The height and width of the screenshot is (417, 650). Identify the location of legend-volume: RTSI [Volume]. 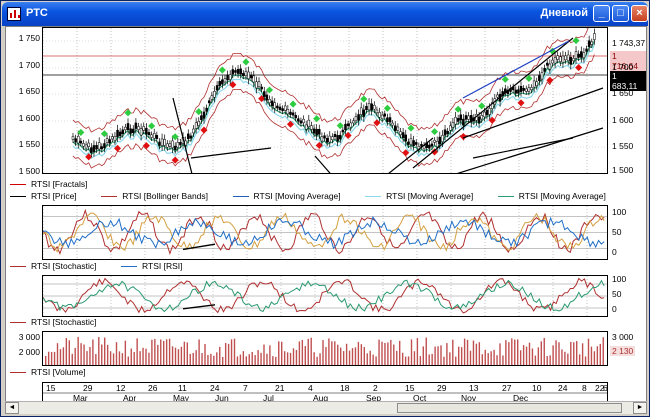
(48, 372).